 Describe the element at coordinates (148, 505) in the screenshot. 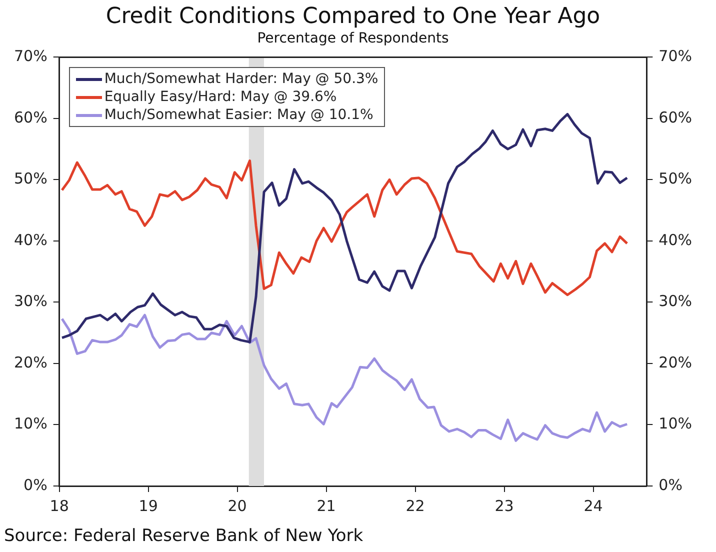

I see `x-tick-label: 19` at that location.